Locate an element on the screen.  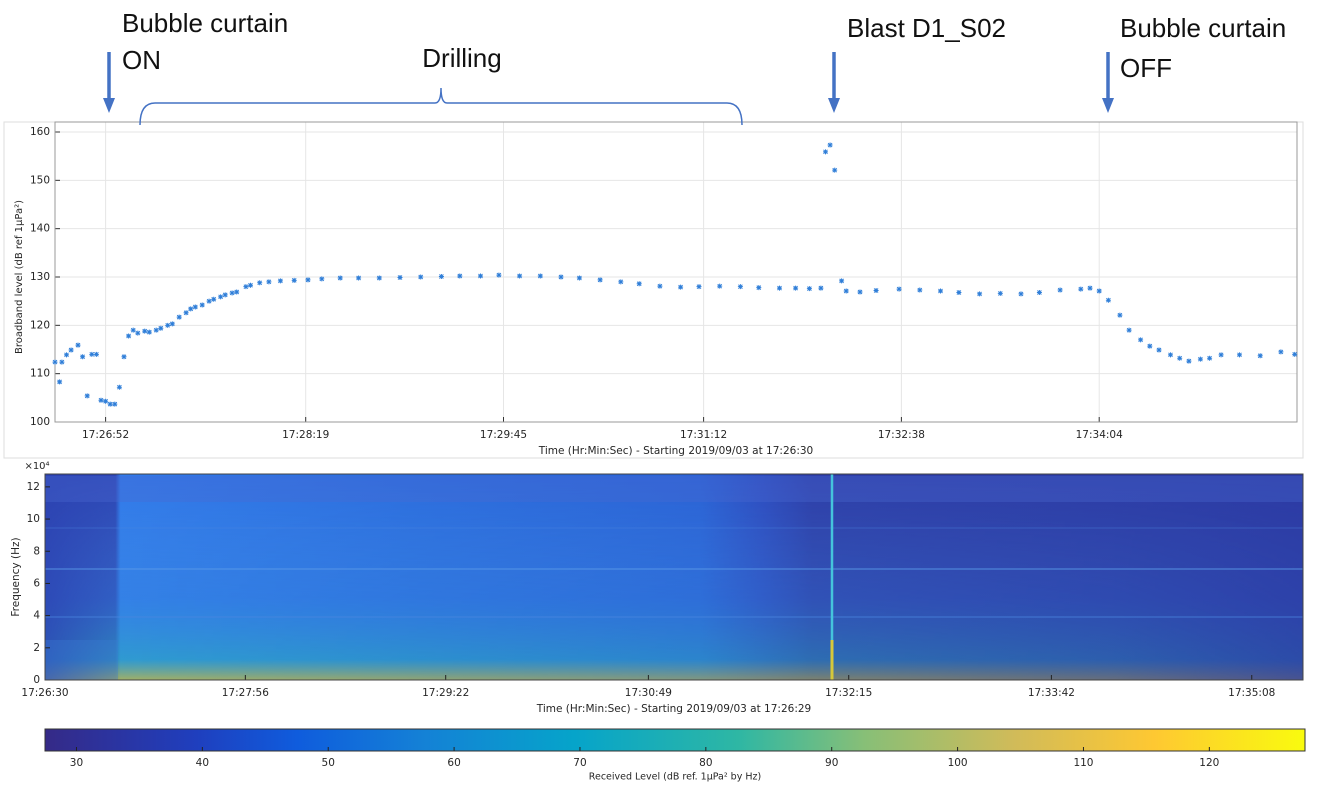
colorbar-tick-label: 70 is located at coordinates (579, 763).